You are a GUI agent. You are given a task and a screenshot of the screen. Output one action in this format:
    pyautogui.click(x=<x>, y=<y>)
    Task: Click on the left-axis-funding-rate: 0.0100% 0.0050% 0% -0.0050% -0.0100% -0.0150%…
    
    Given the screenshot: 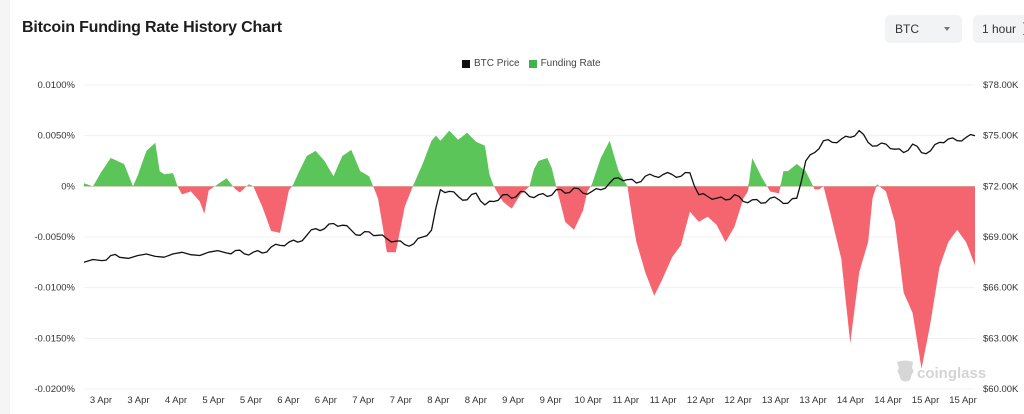 What is the action you would take?
    pyautogui.click(x=54, y=237)
    